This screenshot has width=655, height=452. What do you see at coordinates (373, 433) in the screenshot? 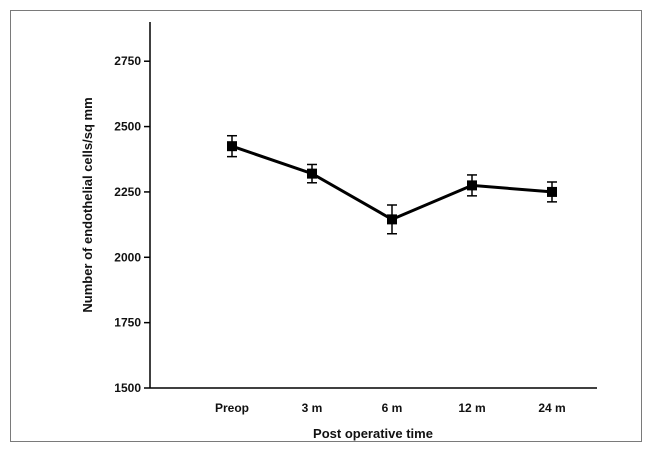
I see `x-axis-title: Post operative time` at bounding box center [373, 433].